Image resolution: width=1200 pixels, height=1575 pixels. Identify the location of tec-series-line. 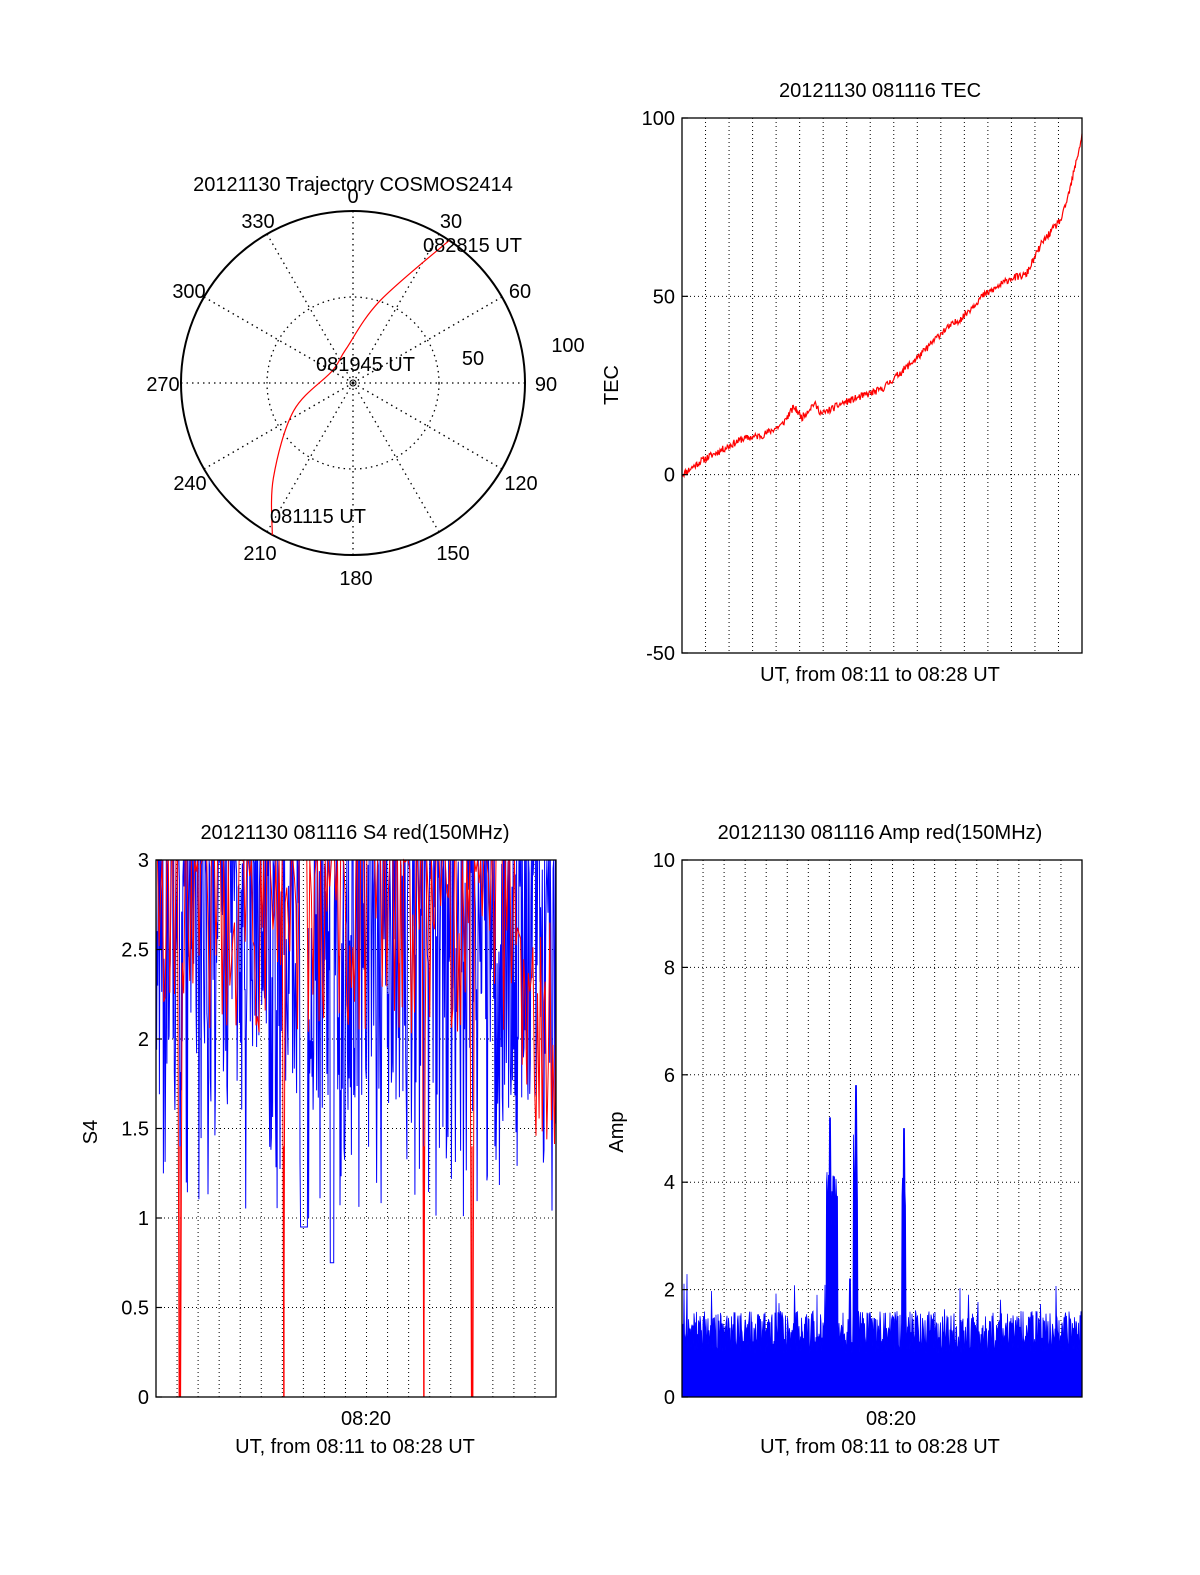
(882, 306).